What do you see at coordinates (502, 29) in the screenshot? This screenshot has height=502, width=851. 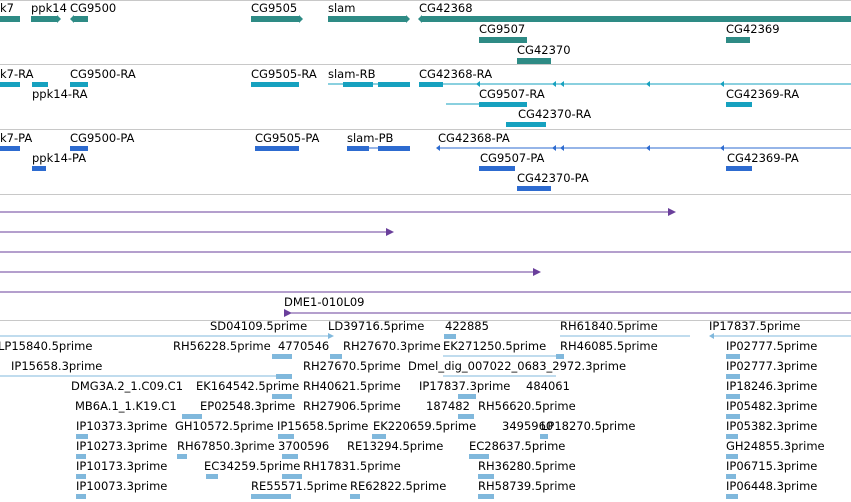 I see `gene-label: CG9507` at bounding box center [502, 29].